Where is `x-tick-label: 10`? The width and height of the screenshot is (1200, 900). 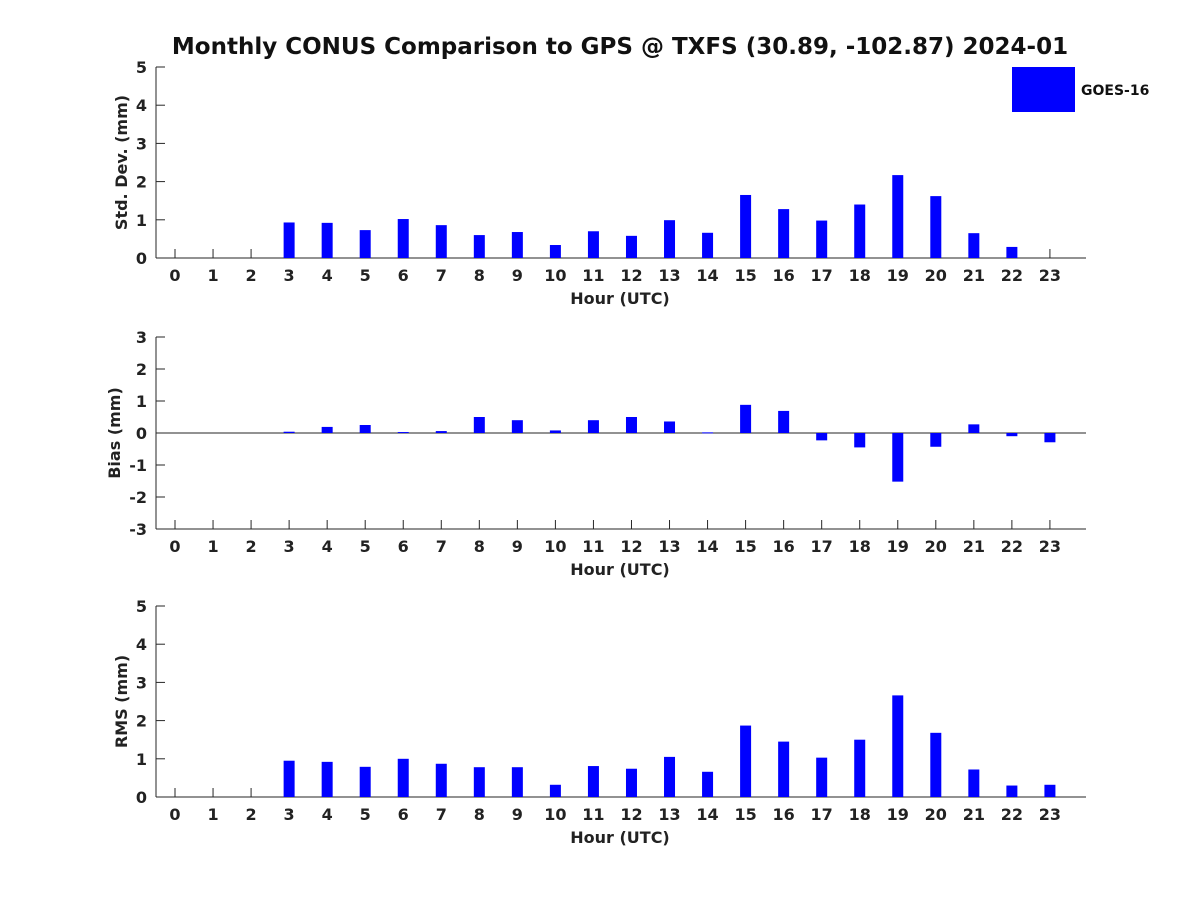 x-tick-label: 10 is located at coordinates (555, 814).